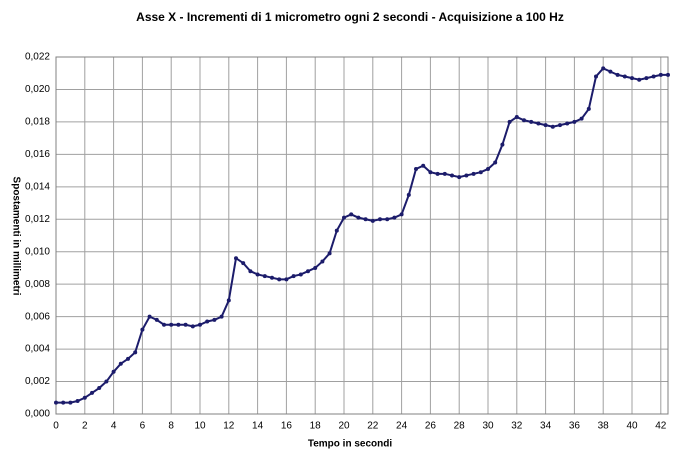  What do you see at coordinates (37, 381) in the screenshot?
I see `y-tick-label: 0,002` at bounding box center [37, 381].